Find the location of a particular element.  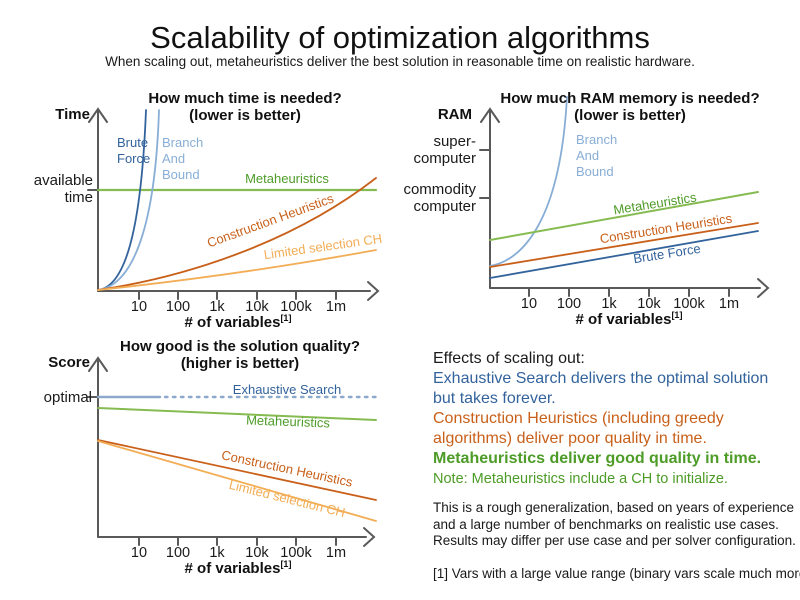

time-y-axis-label: Time is located at coordinates (72, 114).